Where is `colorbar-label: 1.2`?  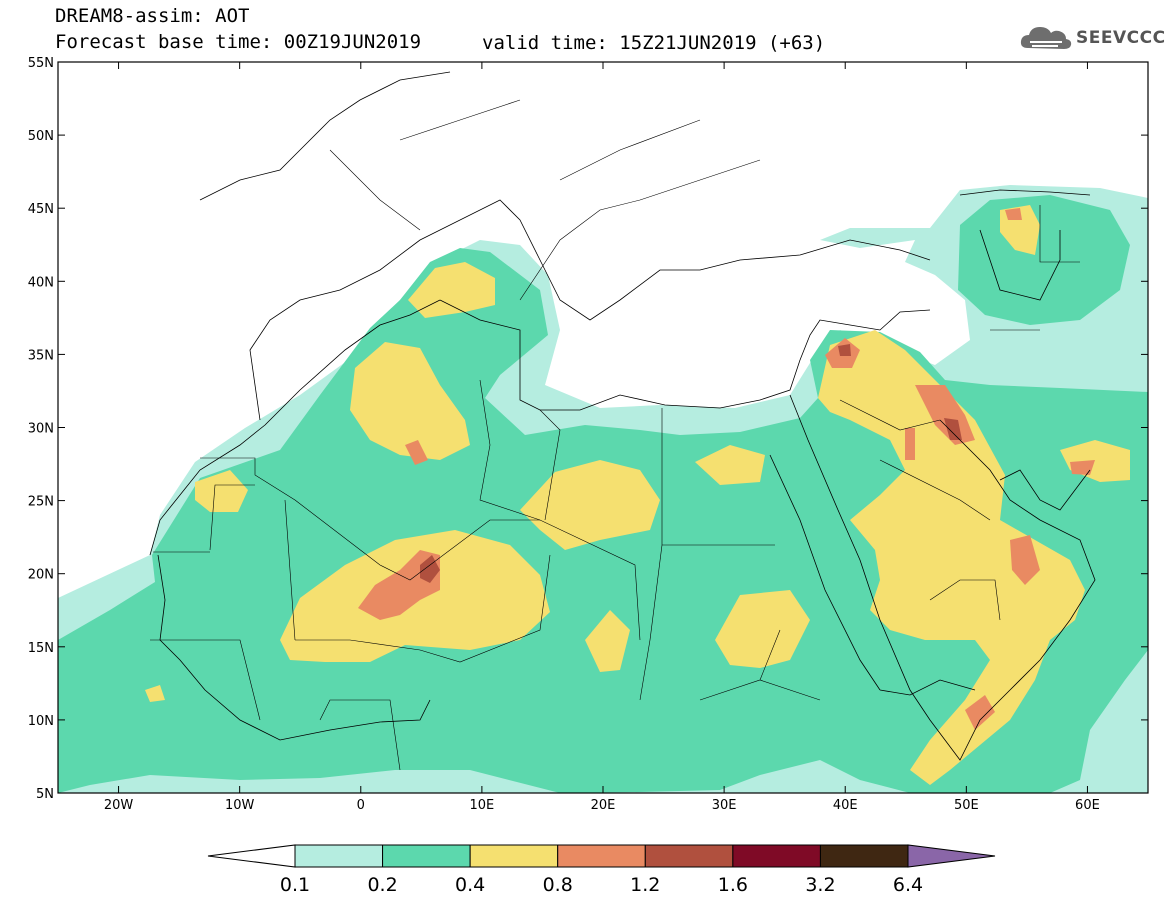 colorbar-label: 1.2 is located at coordinates (645, 885).